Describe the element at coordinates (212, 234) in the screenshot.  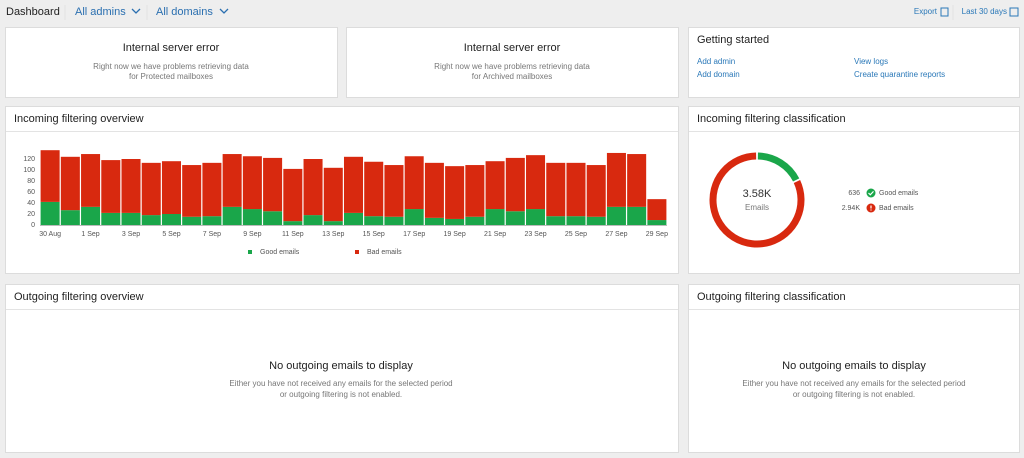
I see `x-tick-label: 7 Sep` at that location.